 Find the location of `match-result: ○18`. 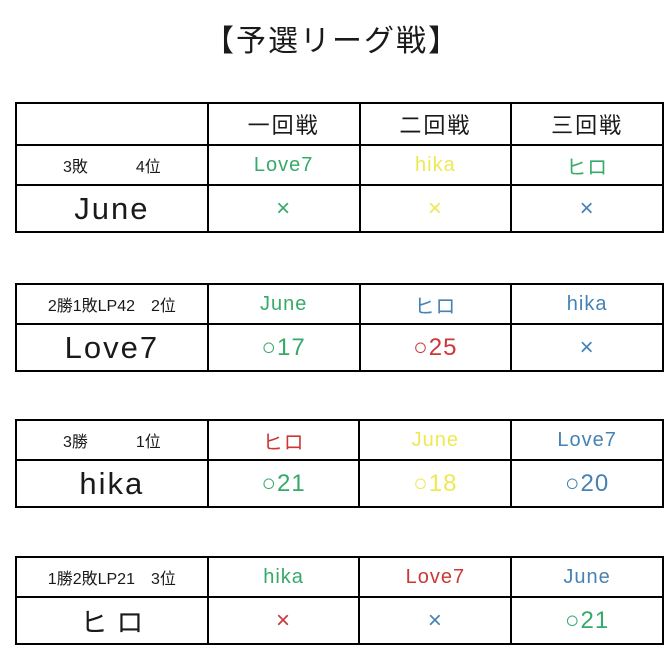

match-result: ○18 is located at coordinates (435, 483).